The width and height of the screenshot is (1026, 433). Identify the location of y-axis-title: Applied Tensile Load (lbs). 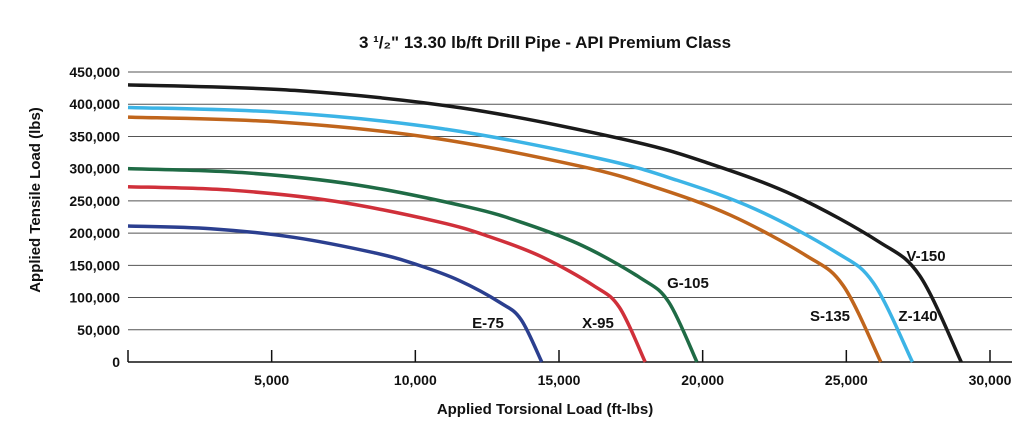
(35, 200).